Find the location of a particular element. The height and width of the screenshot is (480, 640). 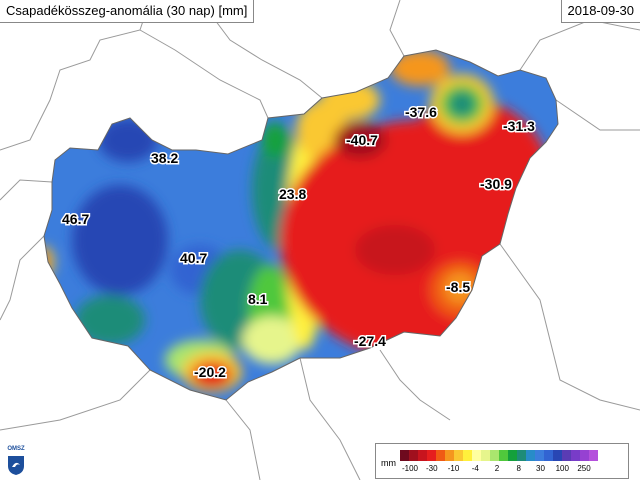

value-label: -20.2 is located at coordinates (210, 372).